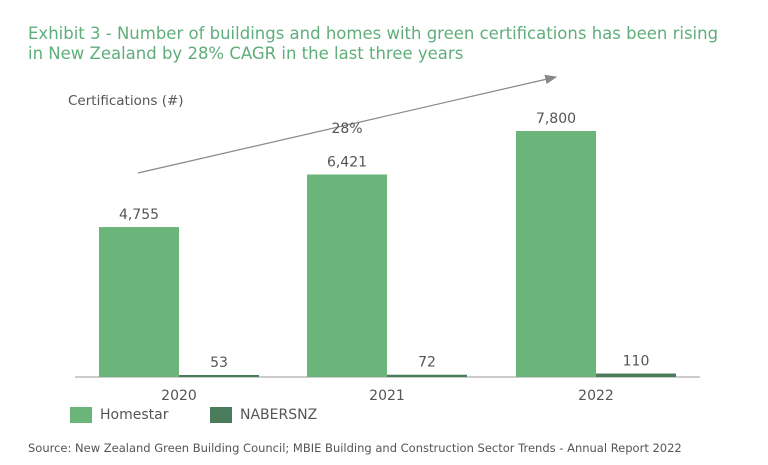 The width and height of the screenshot is (768, 465). I want to click on legend-nabersnz: NABERSNZ, so click(263, 415).